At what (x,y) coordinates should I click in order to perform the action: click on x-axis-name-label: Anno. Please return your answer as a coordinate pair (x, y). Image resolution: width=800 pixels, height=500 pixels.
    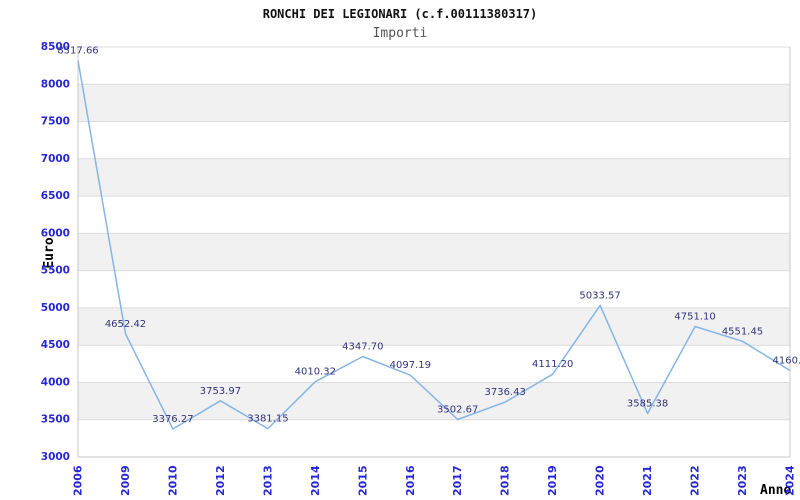
    Looking at the image, I should click on (776, 490).